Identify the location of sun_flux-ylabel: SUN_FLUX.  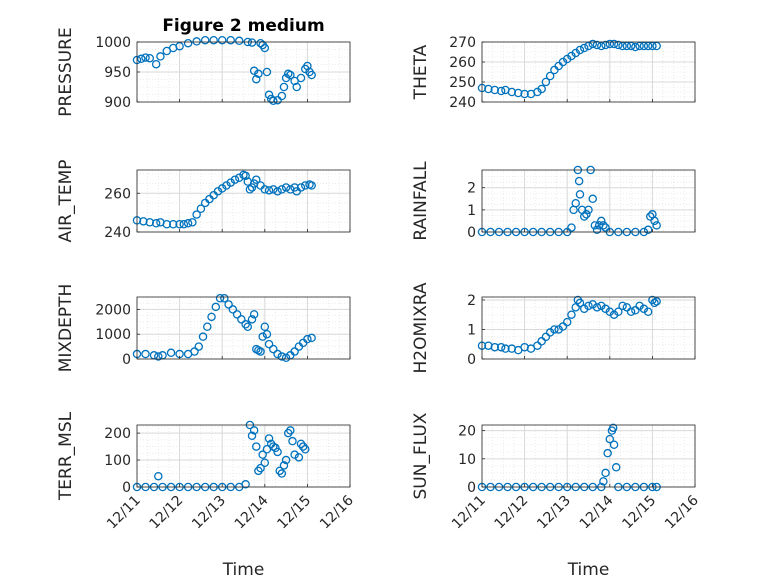
(421, 455).